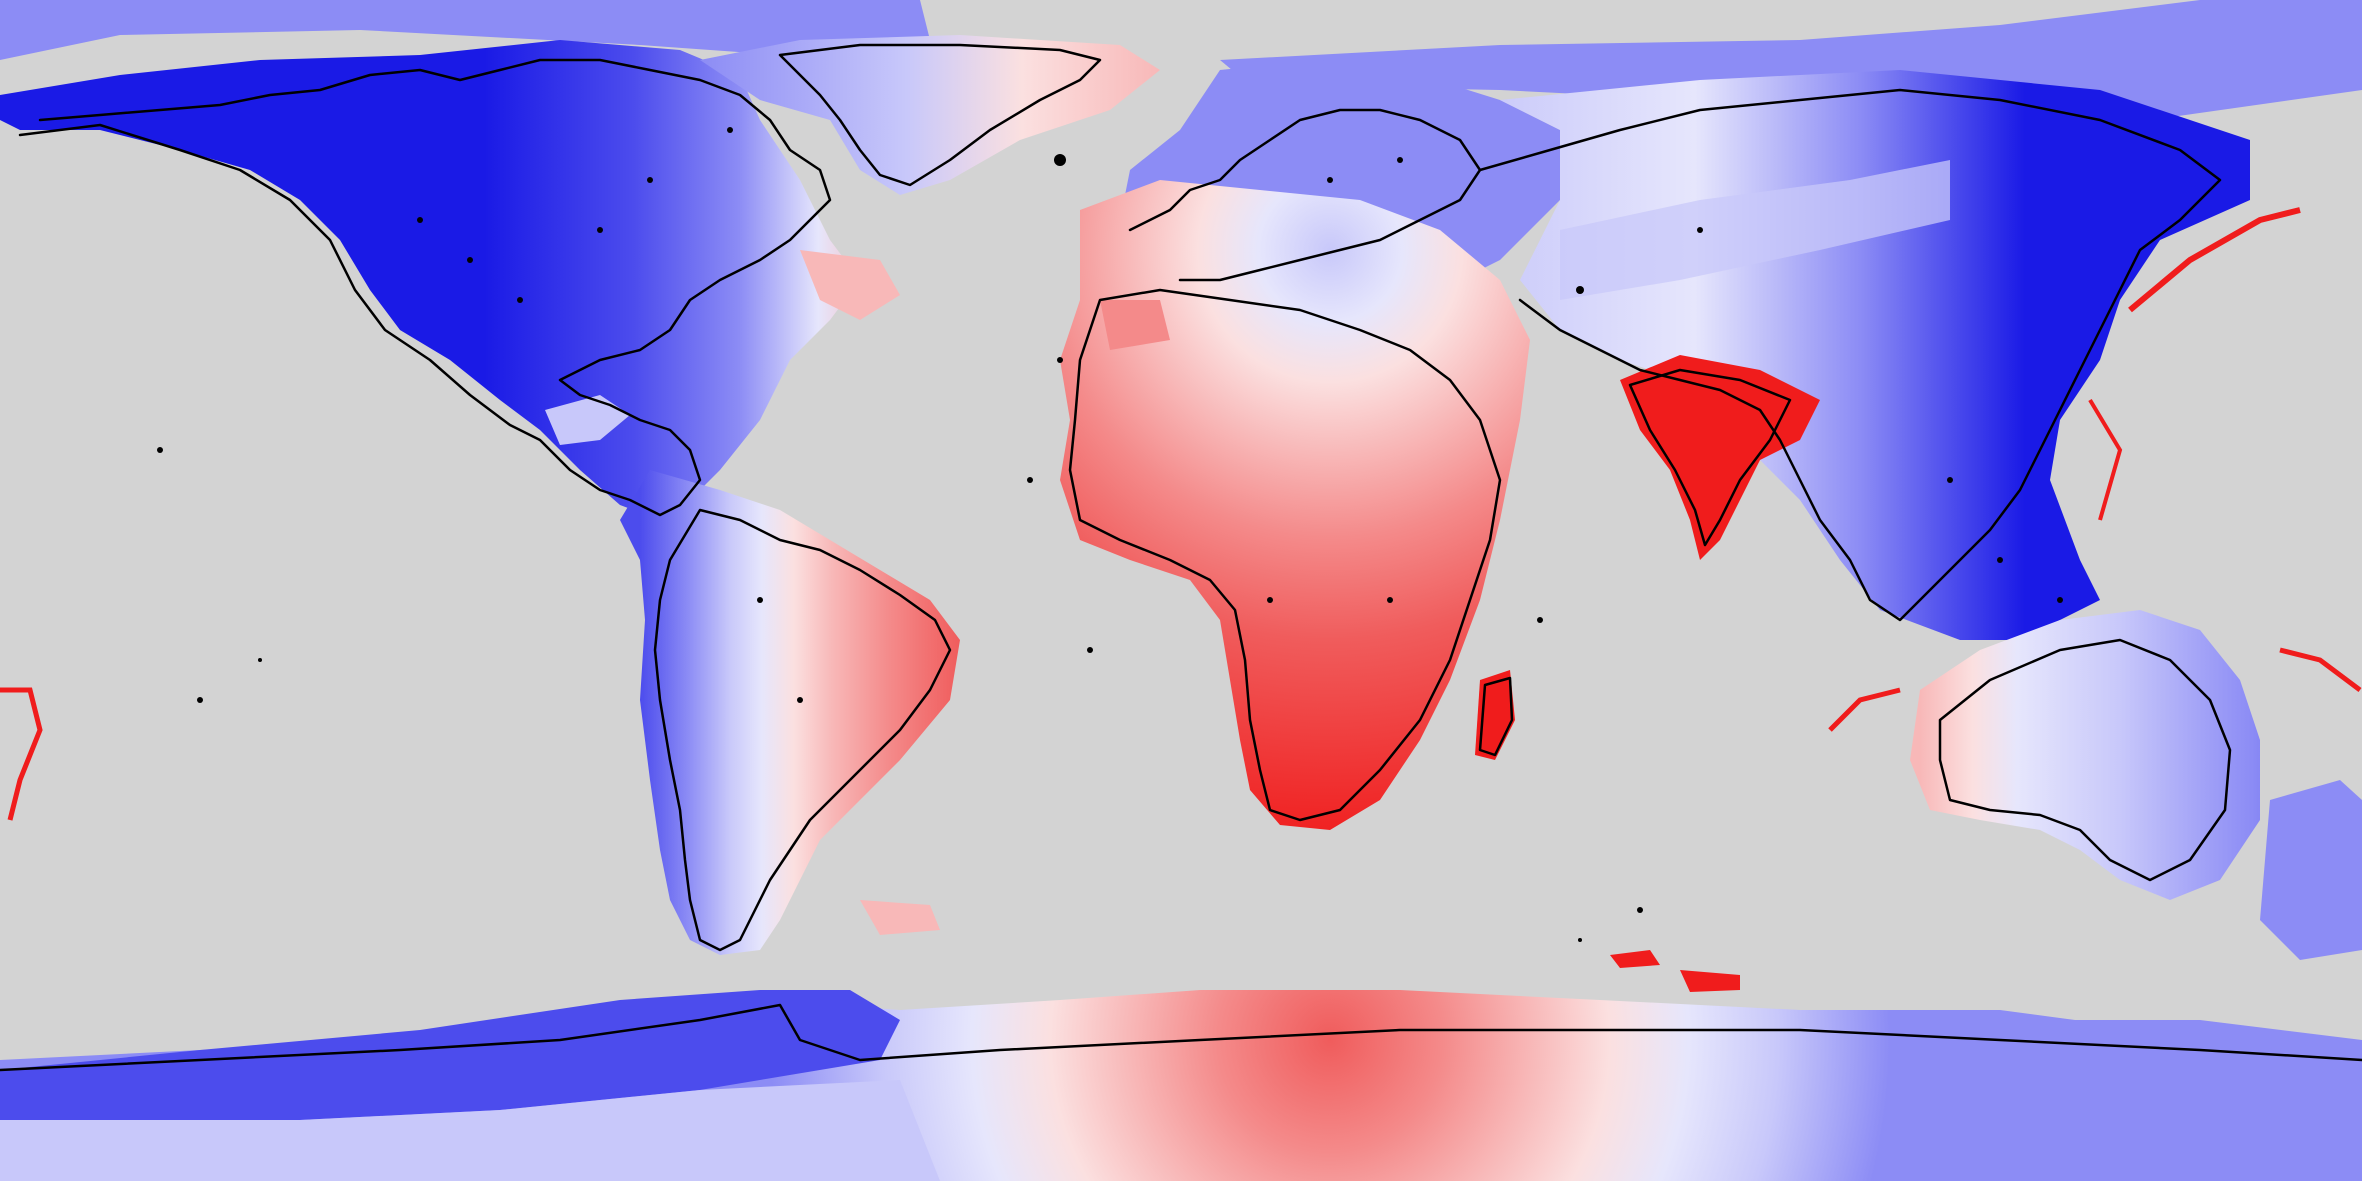 The width and height of the screenshot is (2362, 1181). Describe the element at coordinates (2320, 669) in the screenshot. I see `trench-tonga` at that location.